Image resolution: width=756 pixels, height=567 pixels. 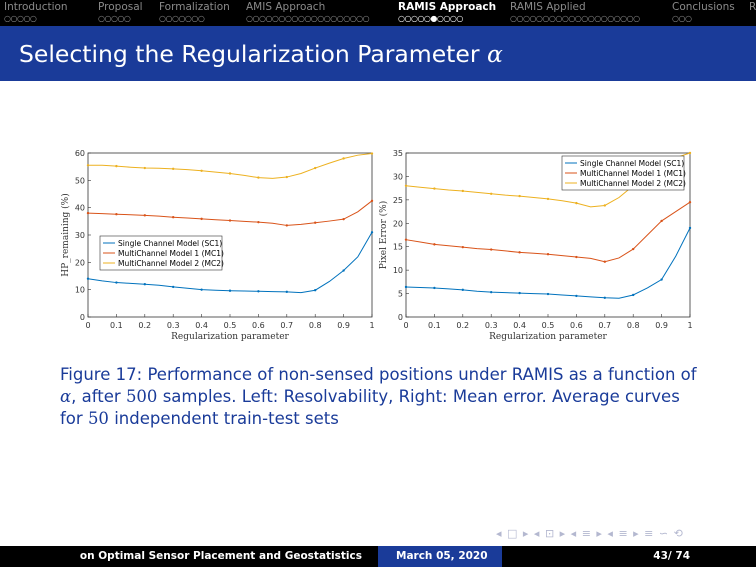 What do you see at coordinates (182, 18) in the screenshot?
I see `nav-dots-formalization: ○○○○○○○` at bounding box center [182, 18].